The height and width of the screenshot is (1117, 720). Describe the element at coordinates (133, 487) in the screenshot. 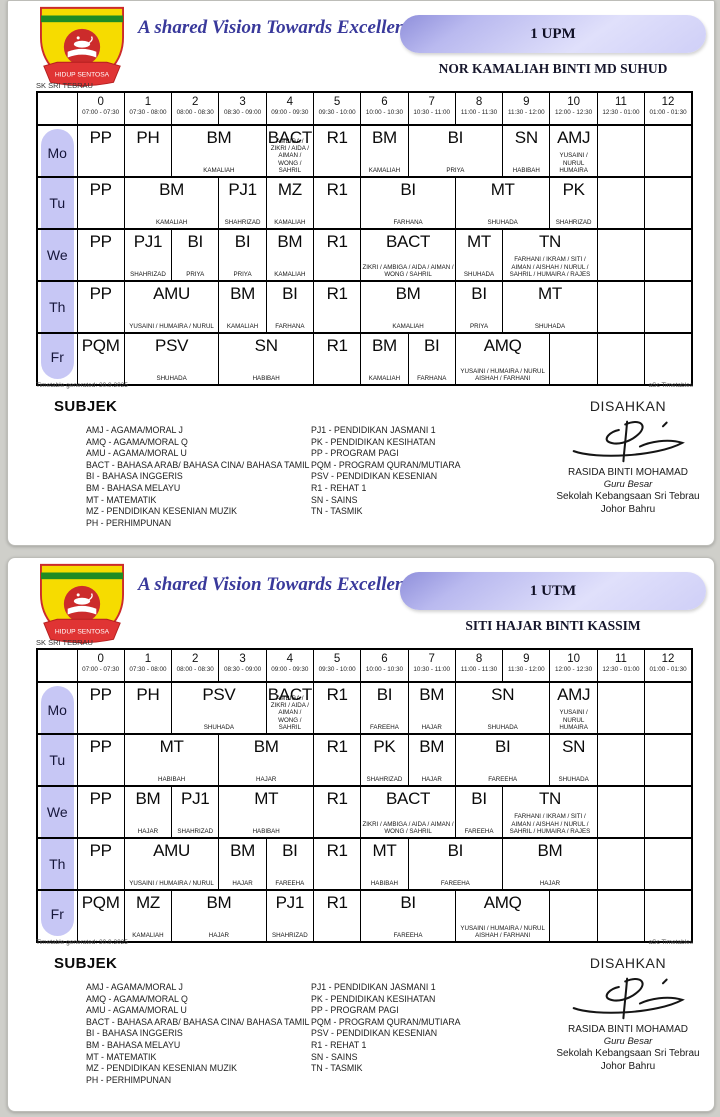

I see `legend-item: BM - BAHASA MELAYU` at that location.